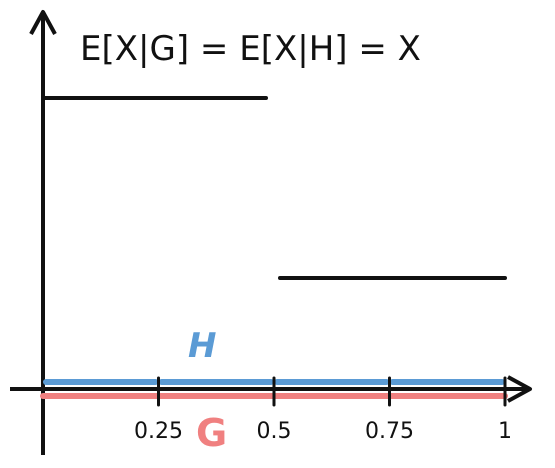  What do you see at coordinates (202, 346) in the screenshot?
I see `partition-h-label: H` at bounding box center [202, 346].